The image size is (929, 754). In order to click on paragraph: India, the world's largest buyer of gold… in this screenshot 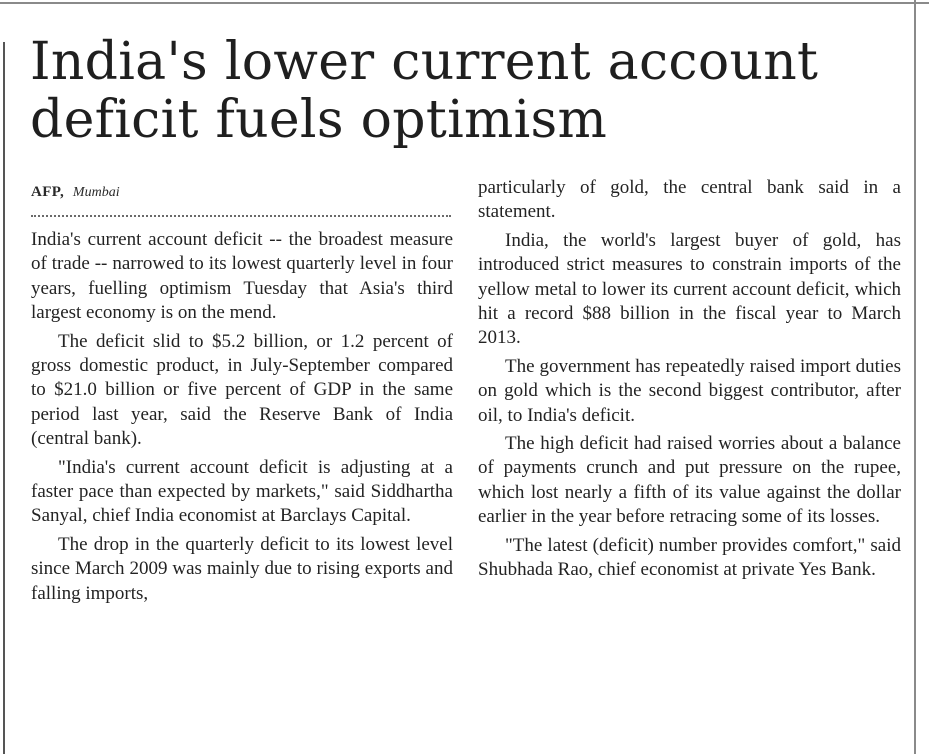, I will do `click(689, 289)`.